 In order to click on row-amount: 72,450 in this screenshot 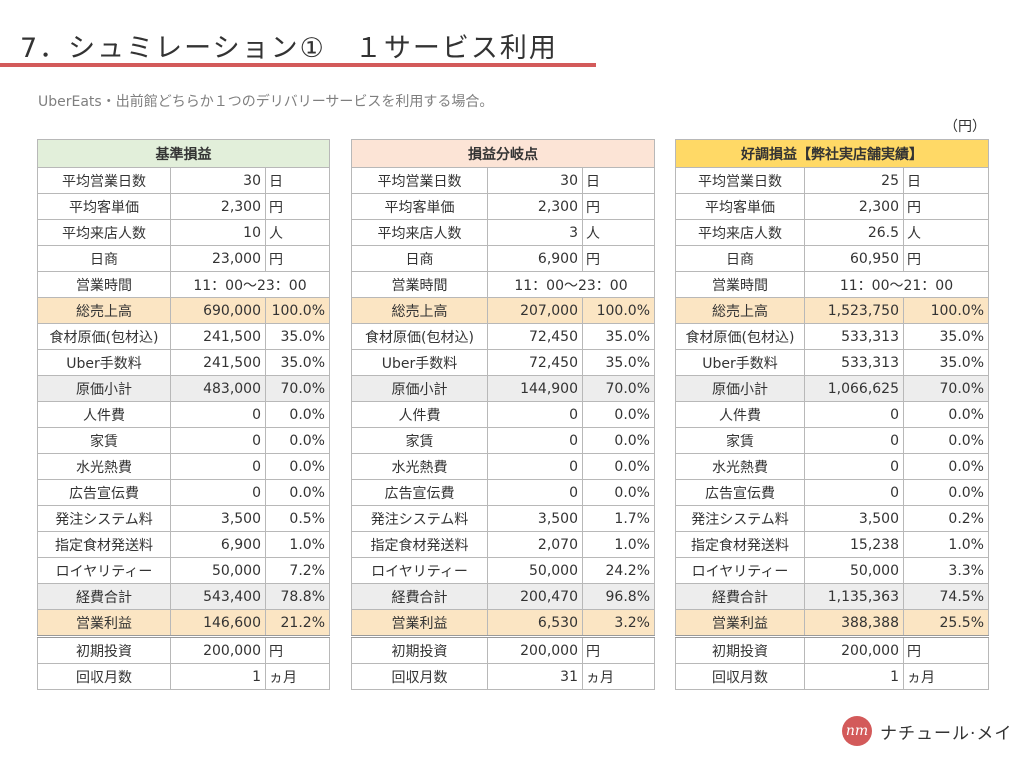, I will do `click(535, 336)`.